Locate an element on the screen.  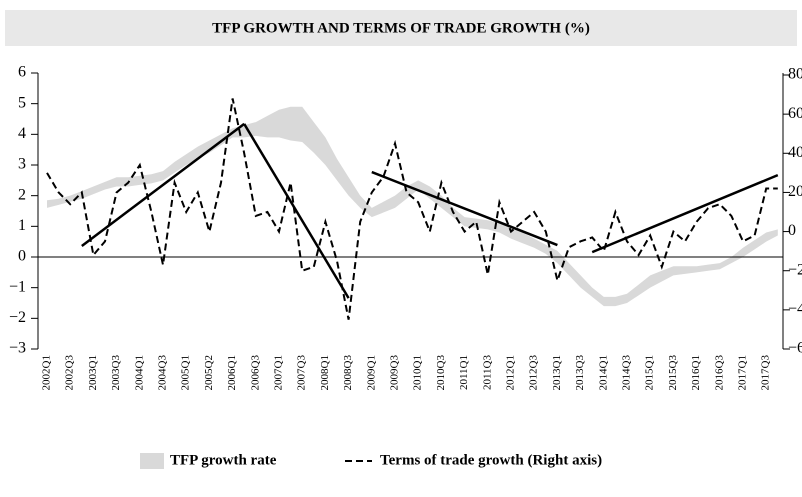
chart-title: TFP GROWTH AND TERMS OF TRADE GROWTH (%) is located at coordinates (401, 28).